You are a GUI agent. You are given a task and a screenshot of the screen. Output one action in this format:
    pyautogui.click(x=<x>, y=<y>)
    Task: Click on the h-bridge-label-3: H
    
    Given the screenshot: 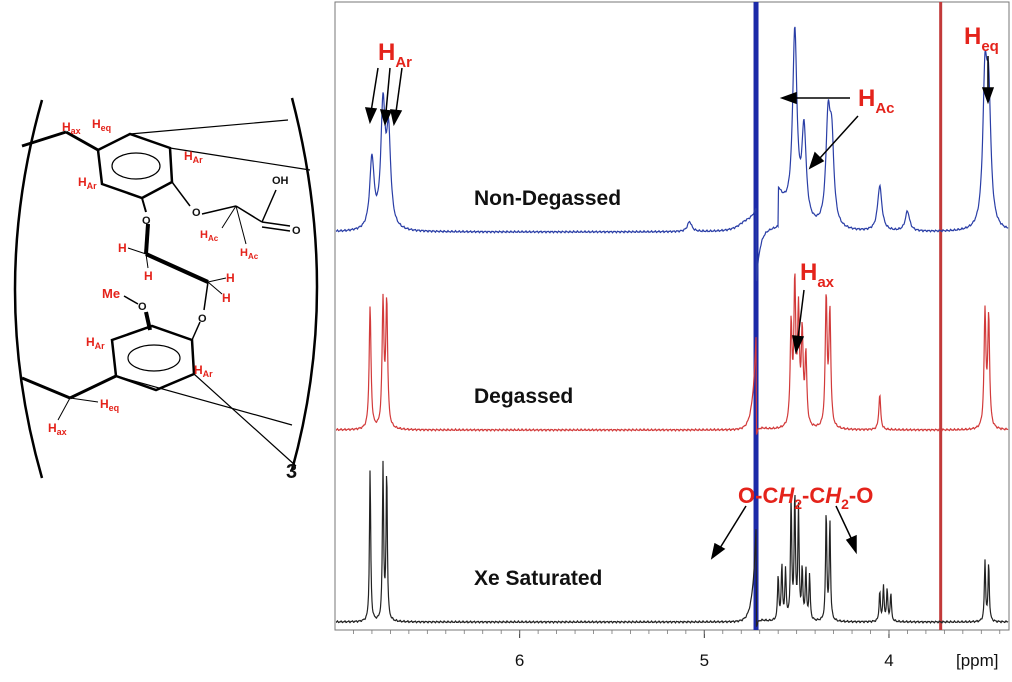 What is the action you would take?
    pyautogui.click(x=230, y=278)
    